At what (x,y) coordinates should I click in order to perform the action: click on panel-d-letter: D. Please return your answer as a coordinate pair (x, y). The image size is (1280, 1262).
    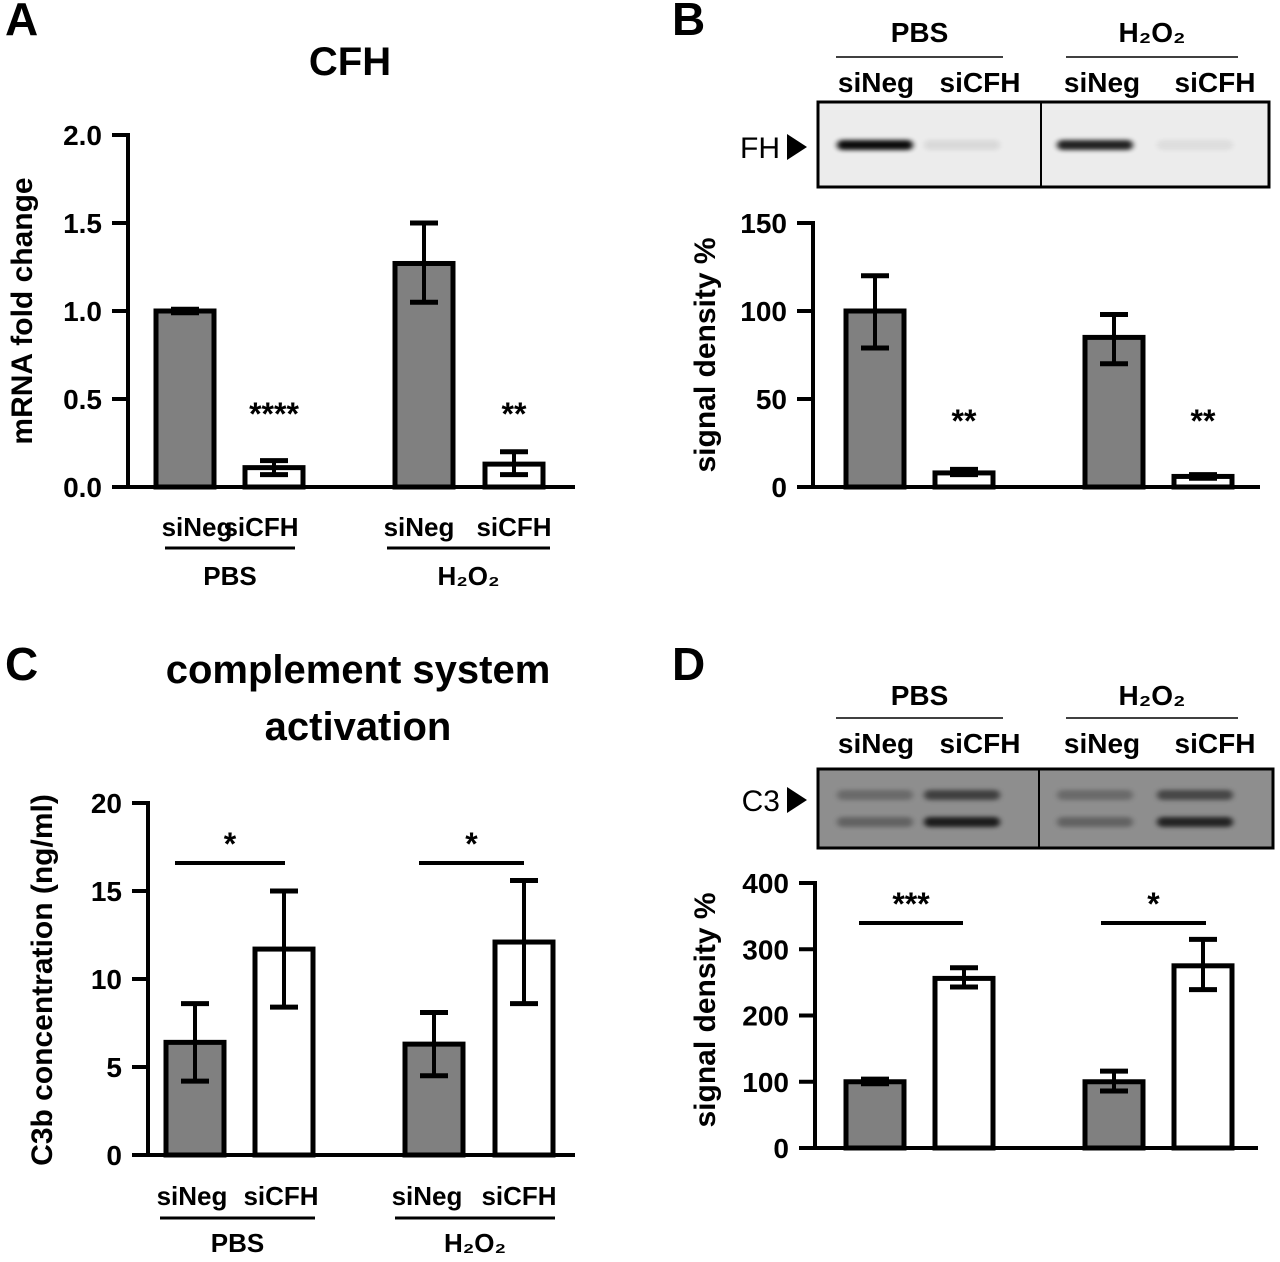
    Looking at the image, I should click on (688, 664).